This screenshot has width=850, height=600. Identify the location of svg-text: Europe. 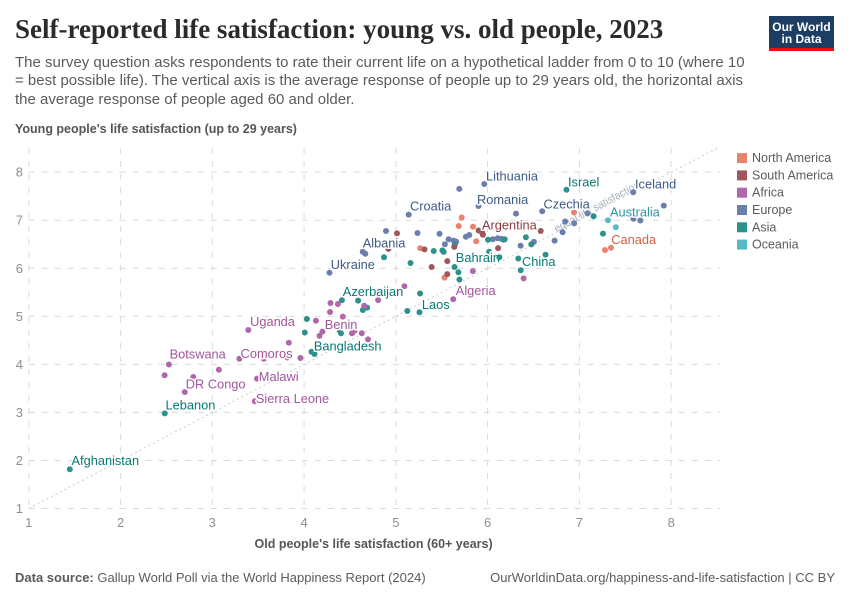
(772, 210).